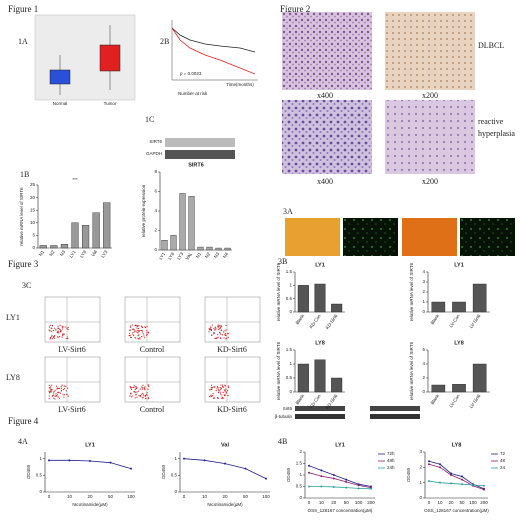 Image resolution: width=520 pixels, height=525 pixels. Describe the element at coordinates (71, 349) in the screenshot. I see `condition-label: LV-Sirt6` at that location.